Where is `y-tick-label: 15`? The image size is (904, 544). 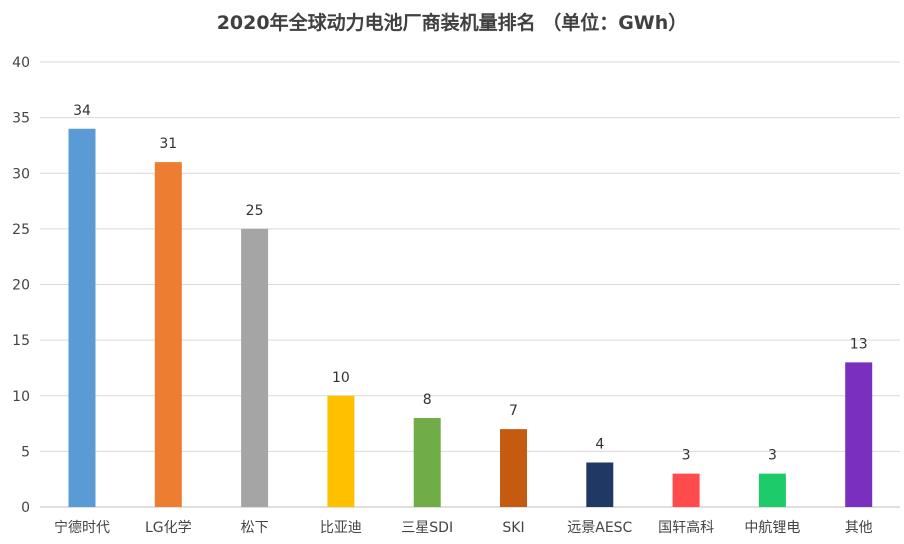
y-tick-label: 15 is located at coordinates (21, 341).